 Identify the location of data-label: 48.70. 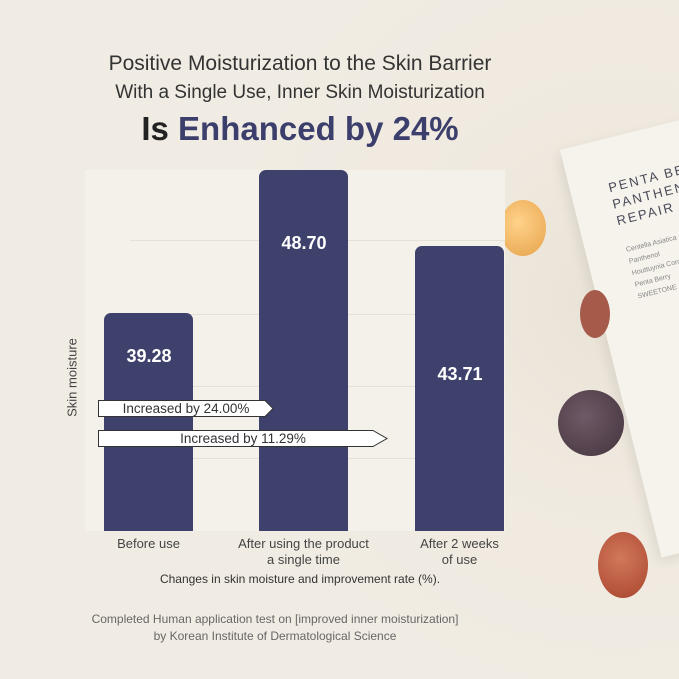
(304, 243).